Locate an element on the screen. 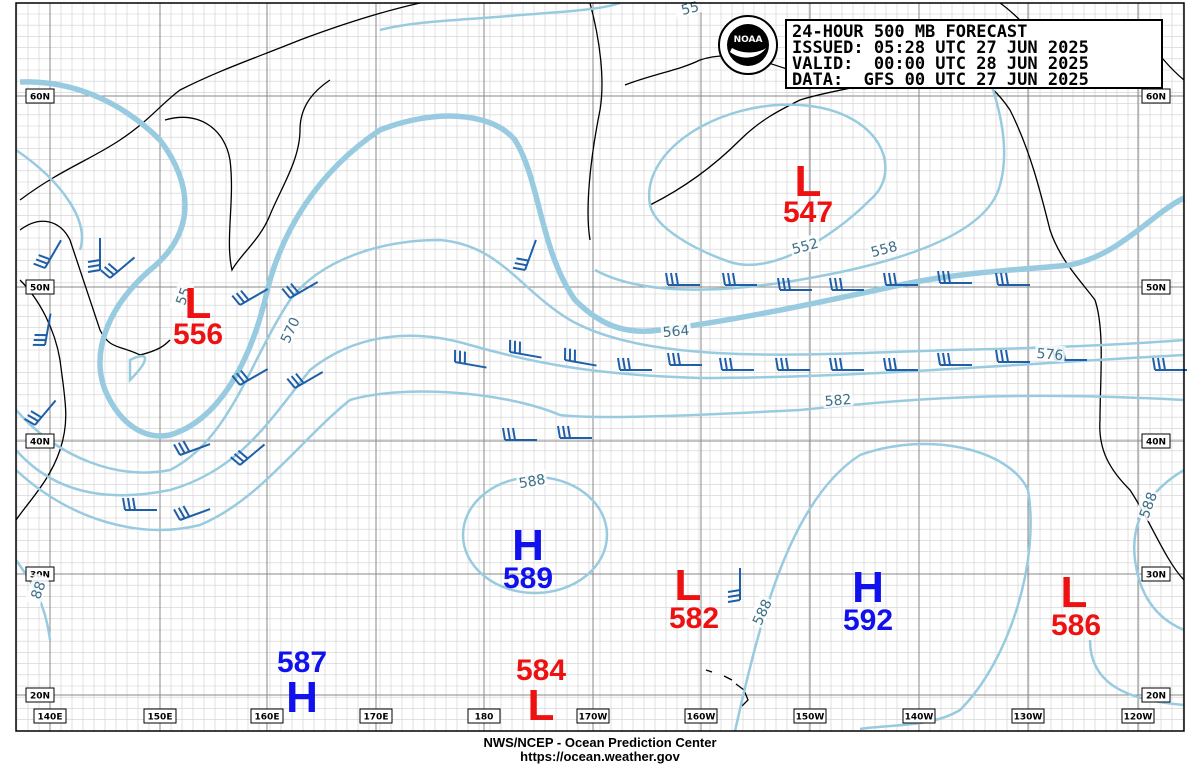 This screenshot has height=764, width=1200. longitude-label: 150E is located at coordinates (160, 718).